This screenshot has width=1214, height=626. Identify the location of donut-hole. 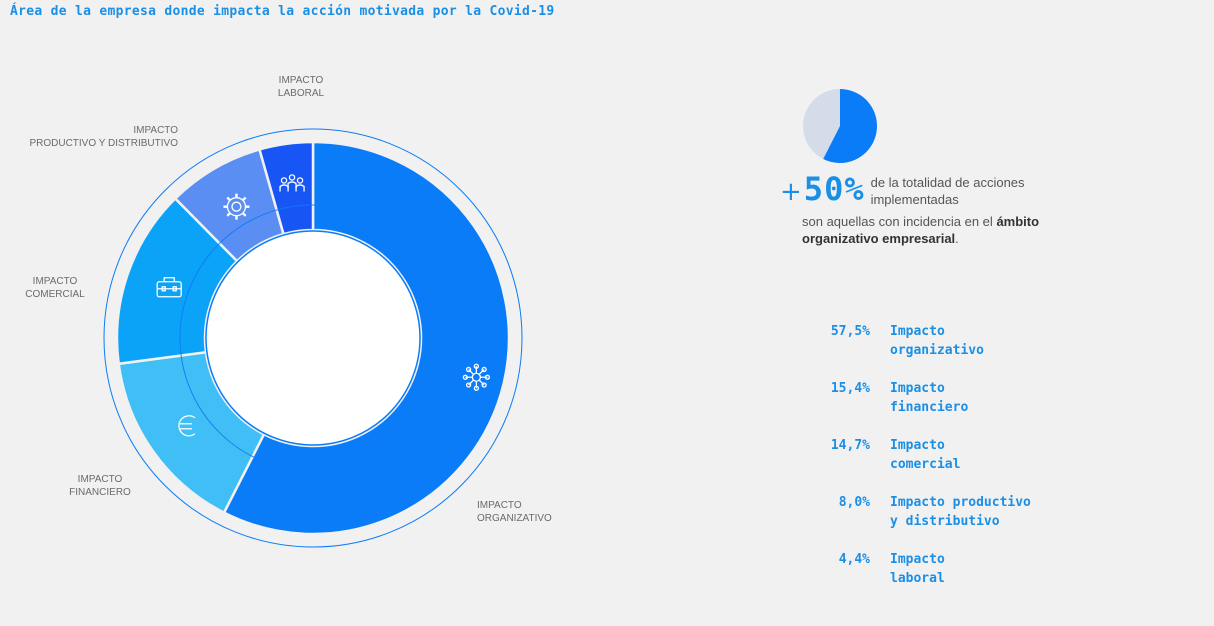
(313, 338).